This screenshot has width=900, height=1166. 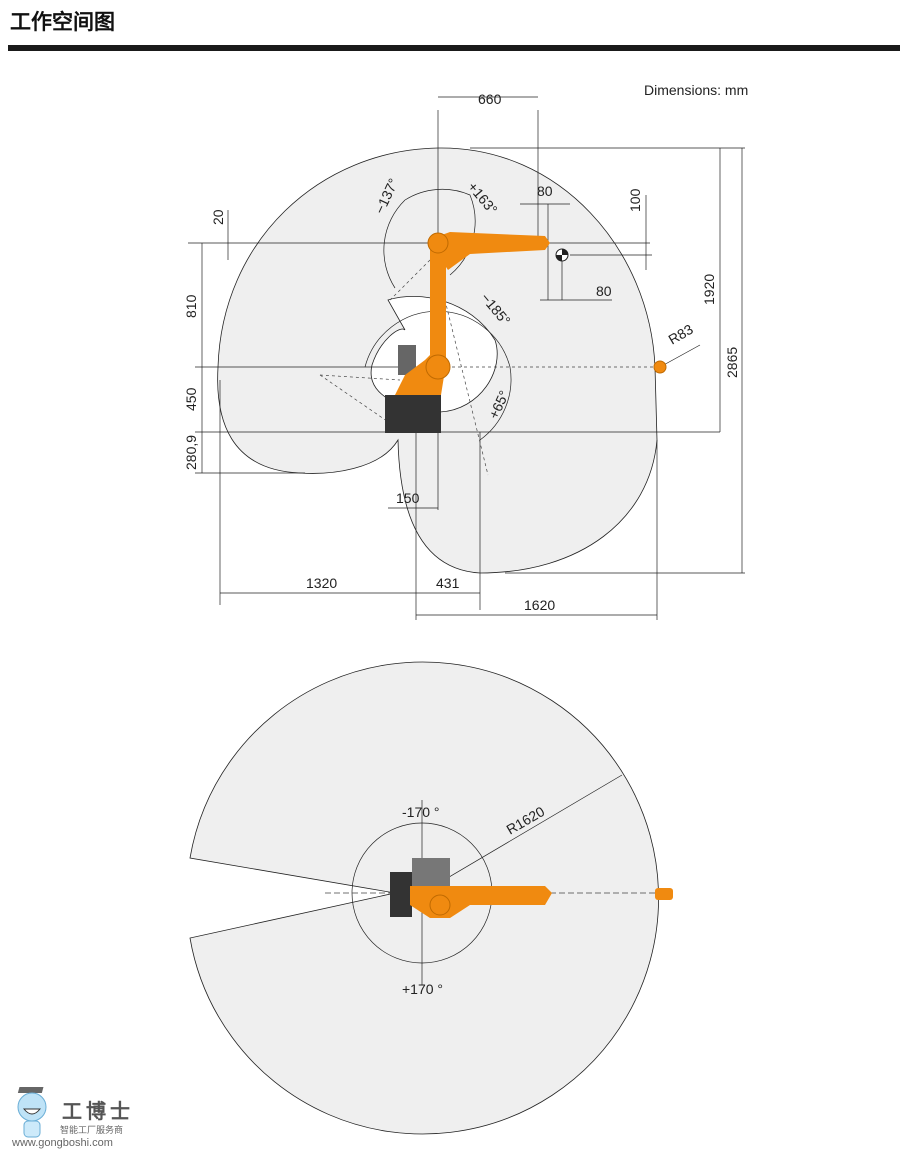 What do you see at coordinates (635, 200) in the screenshot?
I see `dim-100: 100` at bounding box center [635, 200].